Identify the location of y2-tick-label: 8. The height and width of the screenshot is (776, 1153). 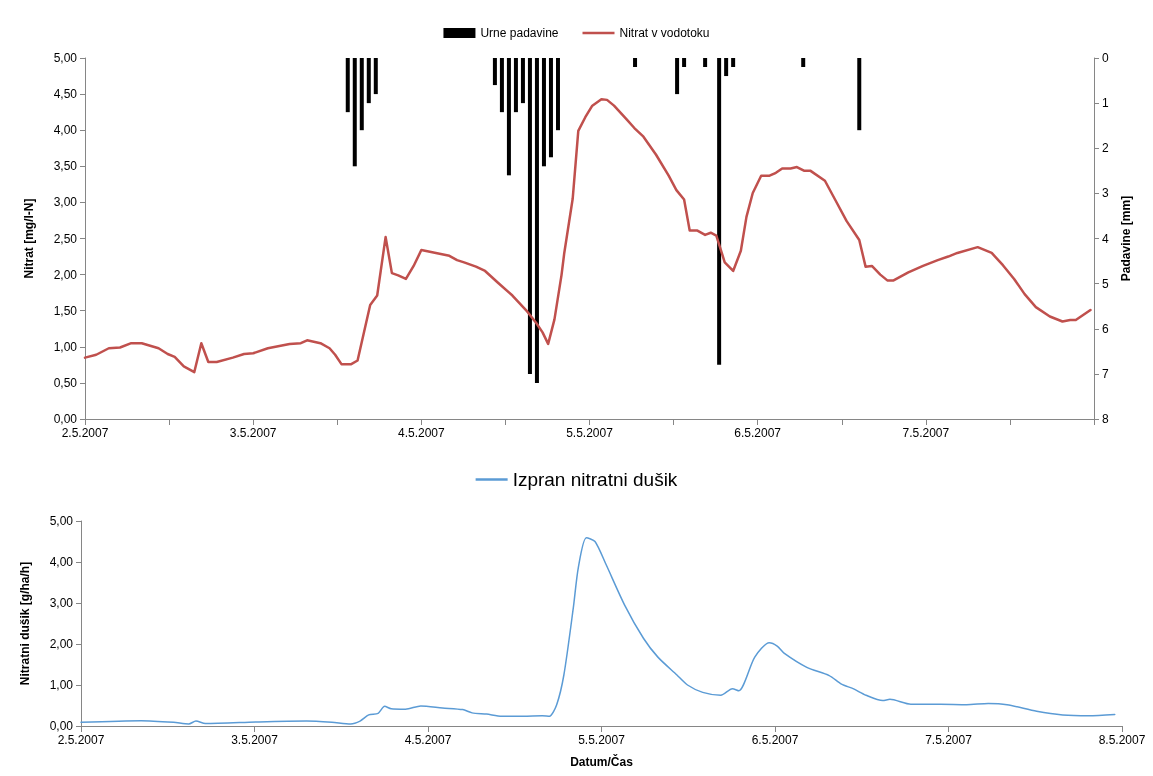
(1105, 419).